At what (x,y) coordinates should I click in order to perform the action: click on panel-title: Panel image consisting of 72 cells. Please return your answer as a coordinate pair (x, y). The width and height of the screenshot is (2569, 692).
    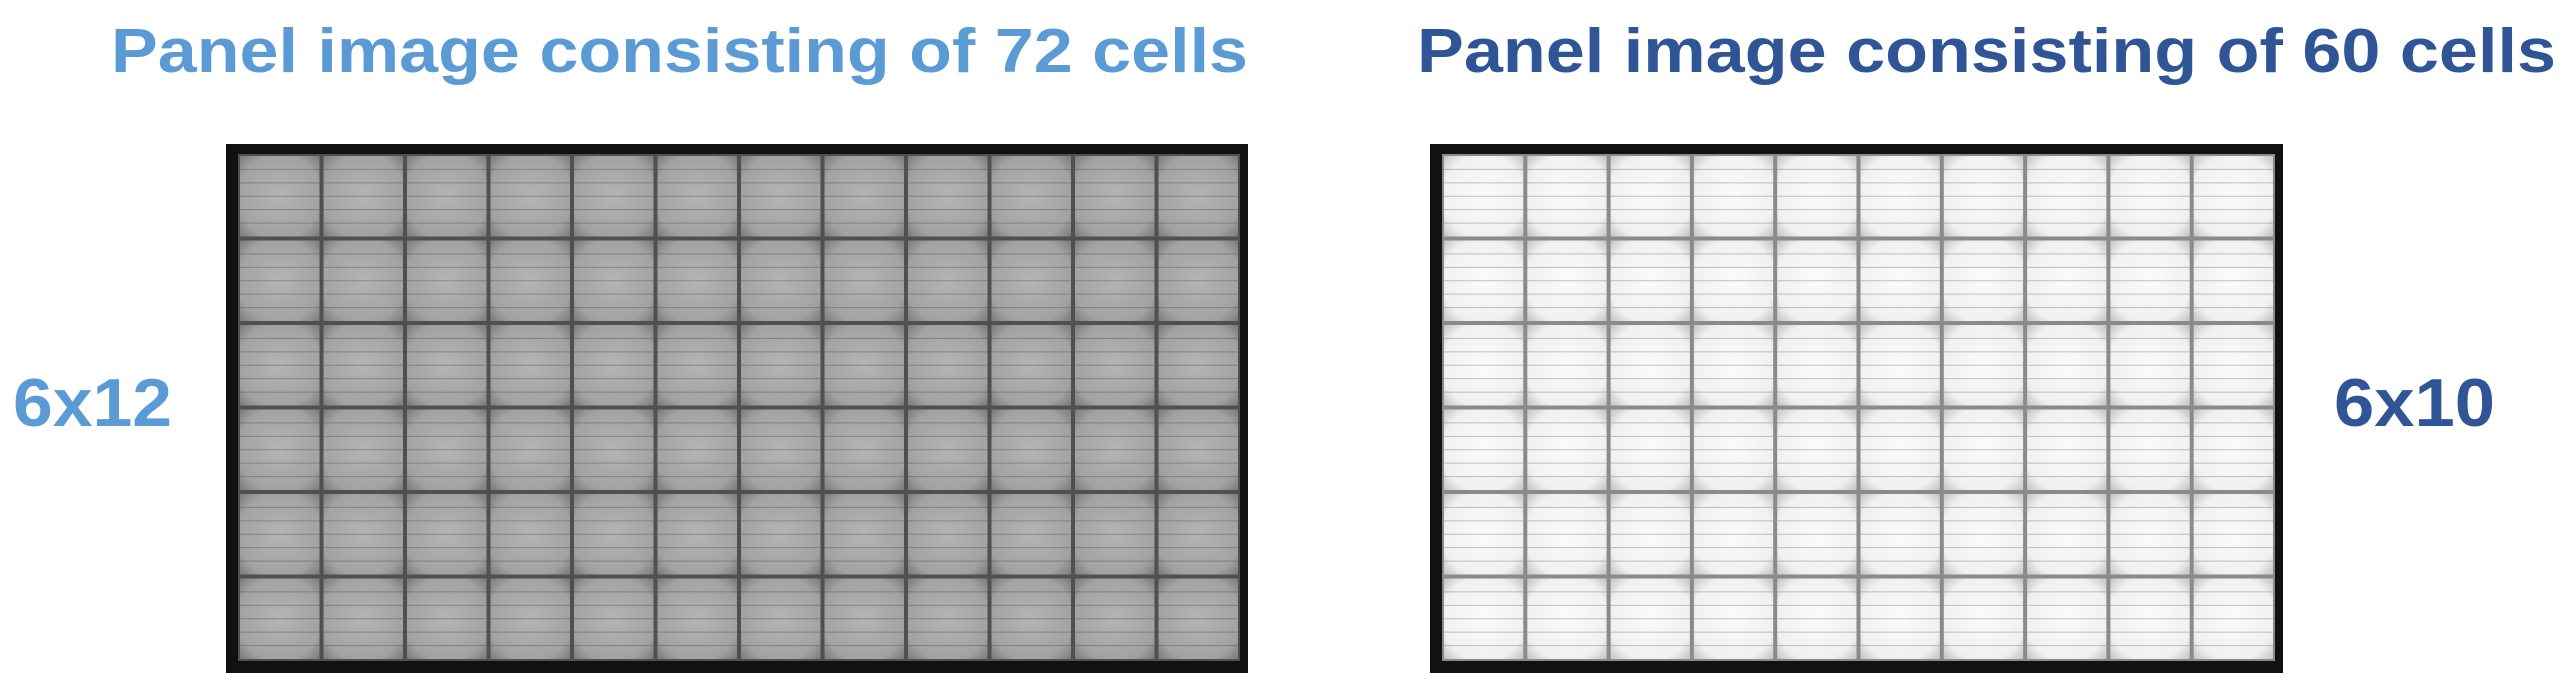
    Looking at the image, I should click on (679, 51).